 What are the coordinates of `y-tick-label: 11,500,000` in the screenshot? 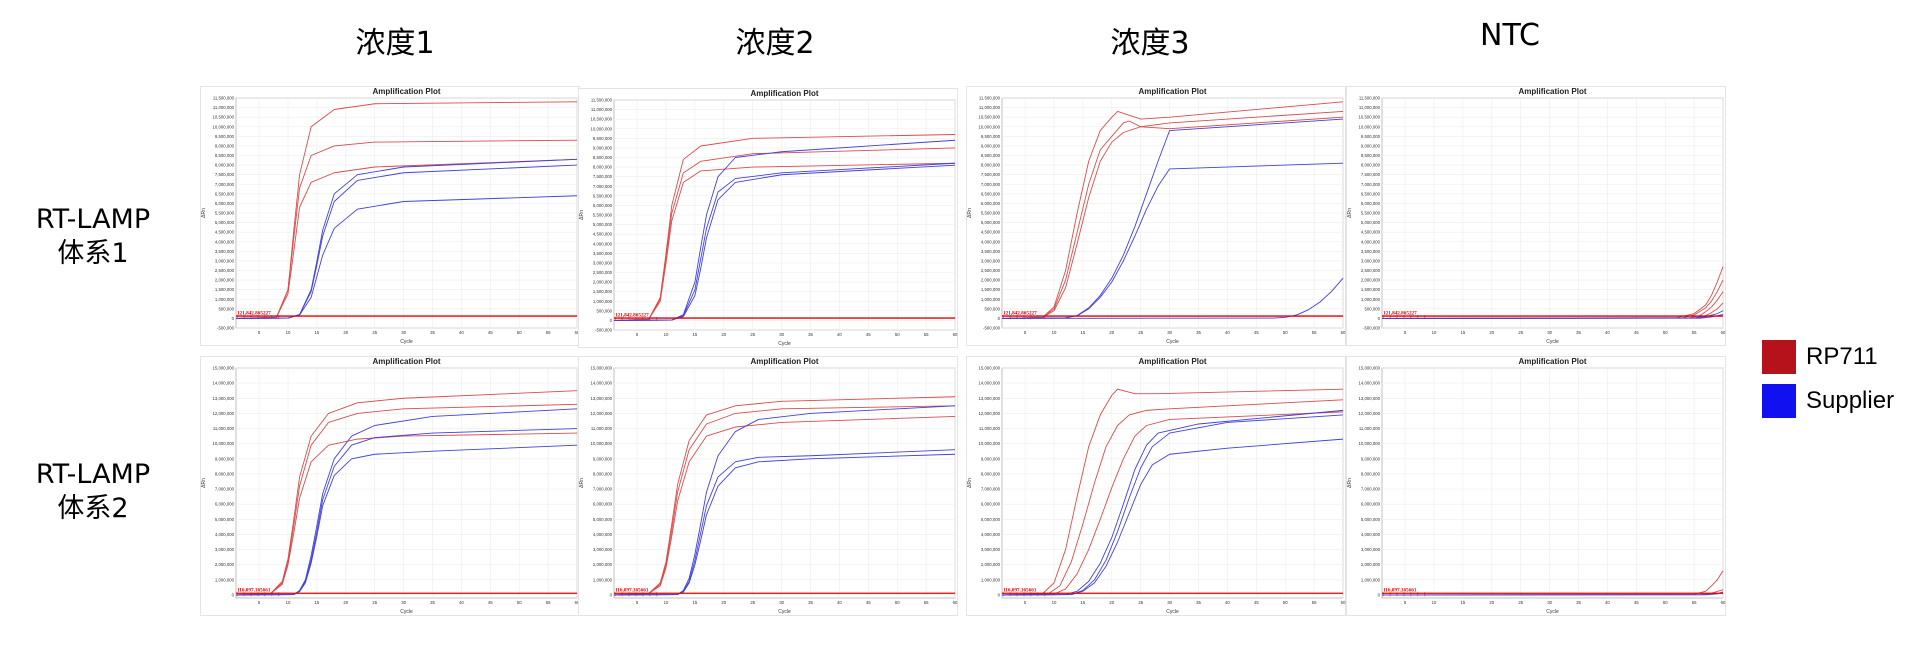 It's located at (990, 98).